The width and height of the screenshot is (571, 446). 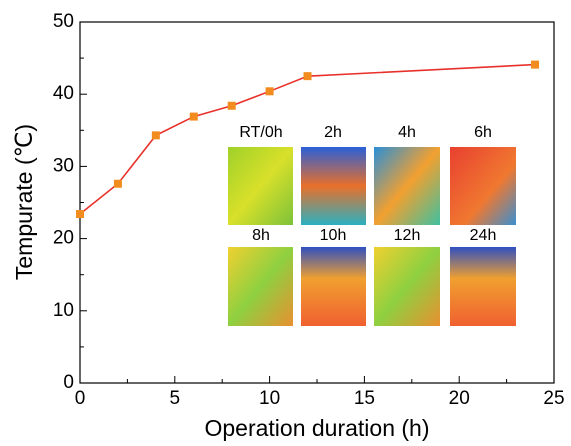 I want to click on x-axis-title: Operation duration (h), so click(x=316, y=428).